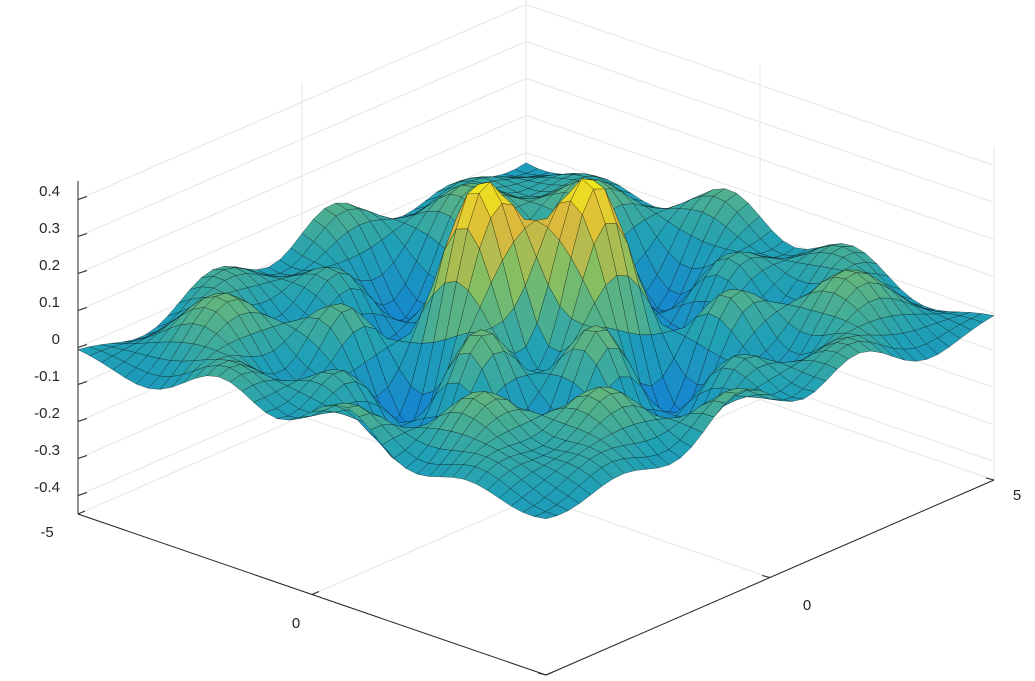  I want to click on z-tick-0.1: 0.1, so click(49, 302).